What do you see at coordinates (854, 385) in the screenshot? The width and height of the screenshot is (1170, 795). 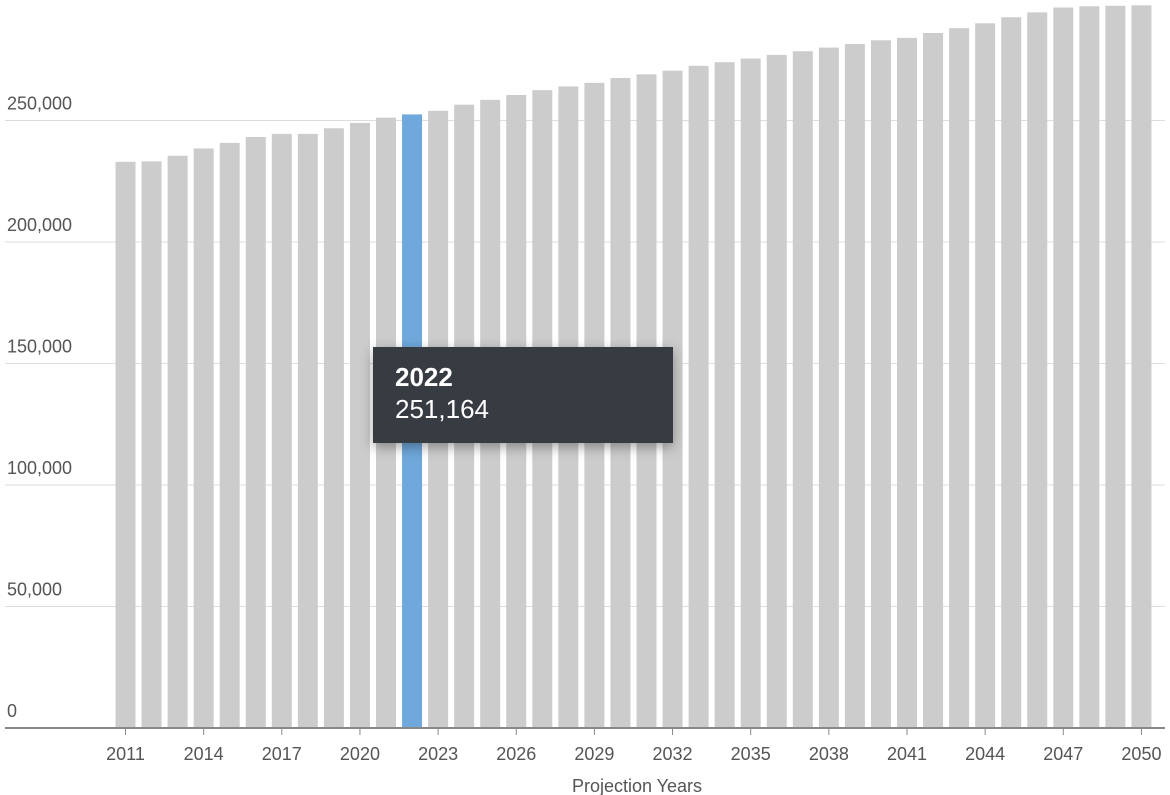 I see `bar-2039` at bounding box center [854, 385].